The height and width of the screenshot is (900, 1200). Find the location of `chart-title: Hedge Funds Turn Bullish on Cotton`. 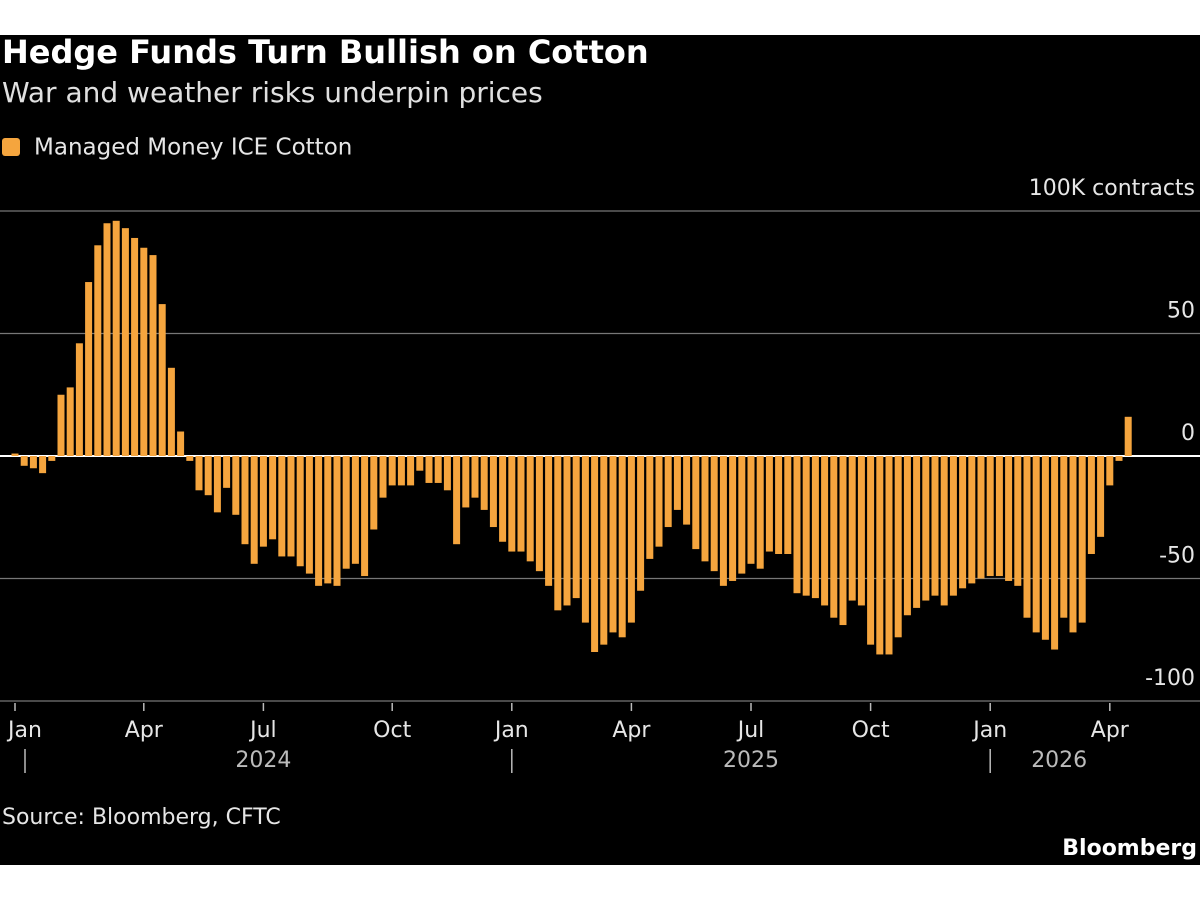

chart-title: Hedge Funds Turn Bullish on Cotton is located at coordinates (325, 52).